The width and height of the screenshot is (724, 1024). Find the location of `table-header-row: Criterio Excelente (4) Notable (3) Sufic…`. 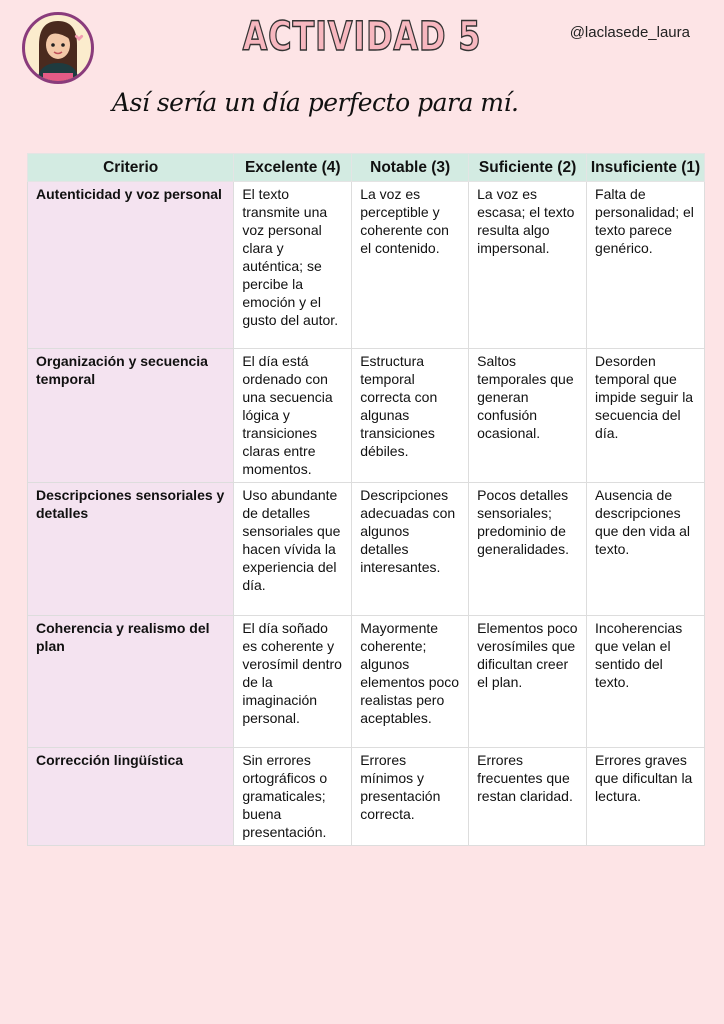

table-header-row: Criterio Excelente (4) Notable (3) Sufic… is located at coordinates (365, 167).